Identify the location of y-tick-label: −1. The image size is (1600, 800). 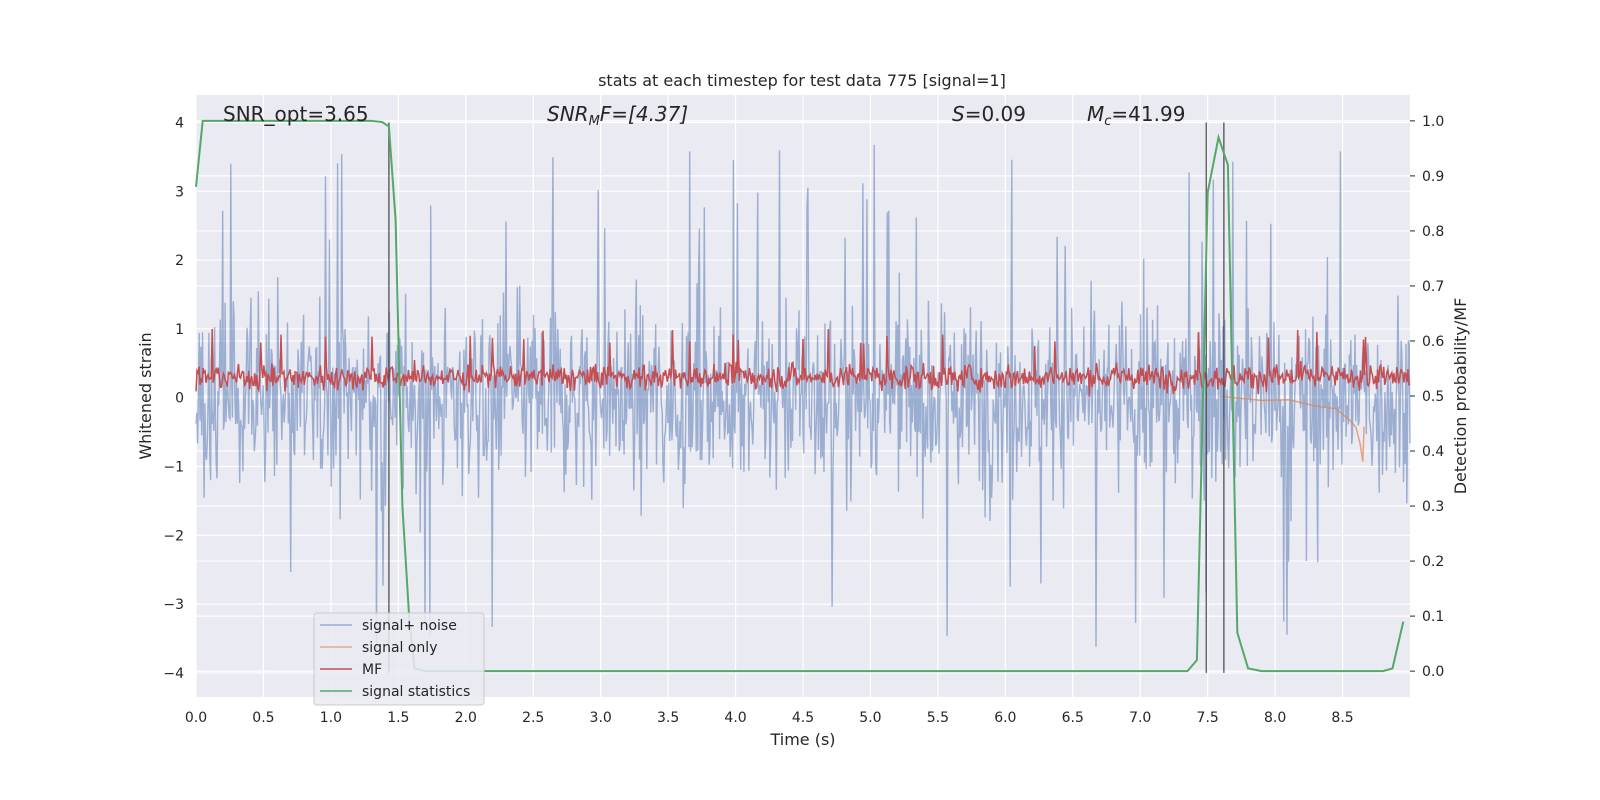
(173, 468).